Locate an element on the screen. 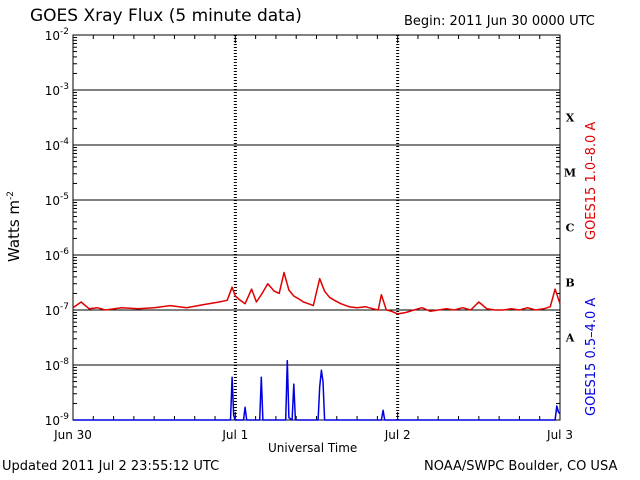 The width and height of the screenshot is (640, 480). x-axis-label: Universal Time is located at coordinates (313, 448).